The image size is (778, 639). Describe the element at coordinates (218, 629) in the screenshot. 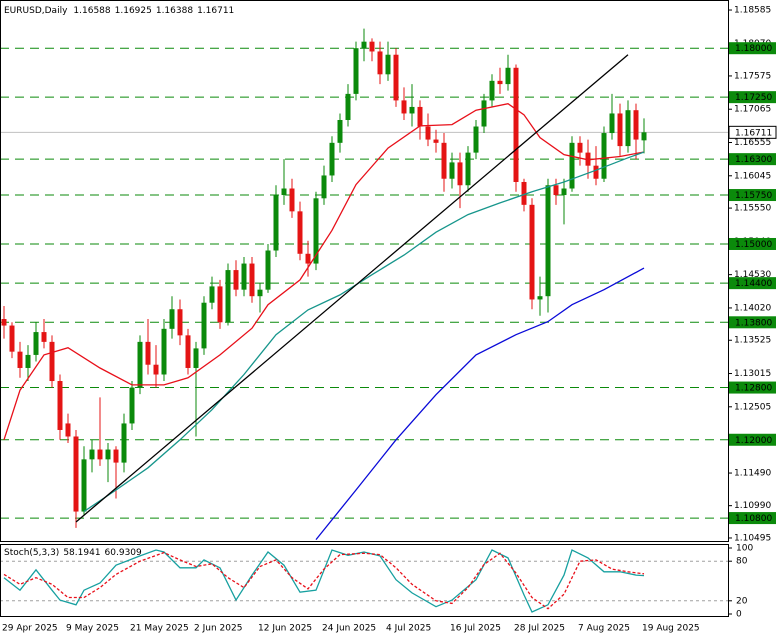

I see `x-tick-label: 2 Jun 2025` at that location.